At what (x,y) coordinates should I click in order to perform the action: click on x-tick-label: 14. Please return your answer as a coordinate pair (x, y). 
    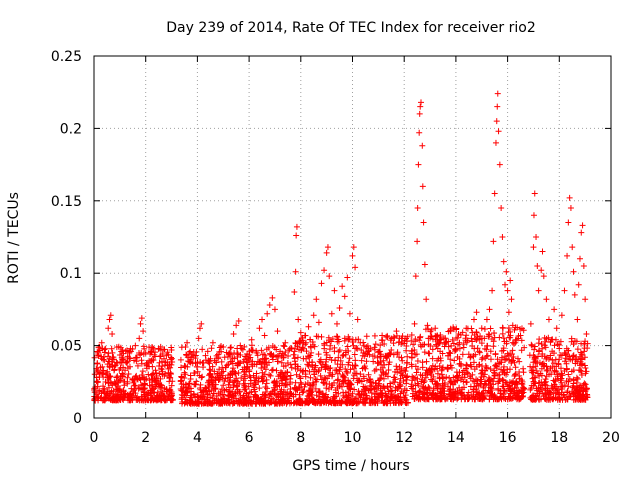
    Looking at the image, I should click on (456, 438).